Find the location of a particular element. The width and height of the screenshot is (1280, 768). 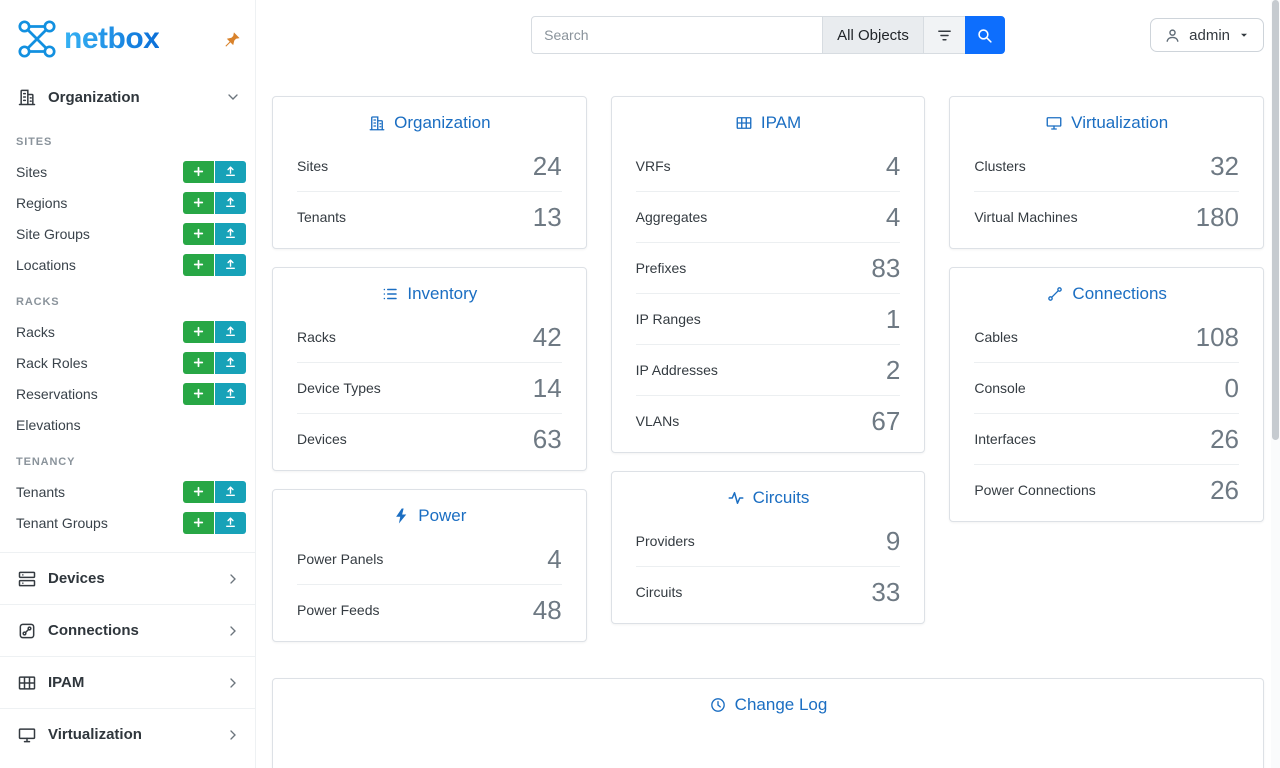

sidebar-link: Sites is located at coordinates (32, 171).